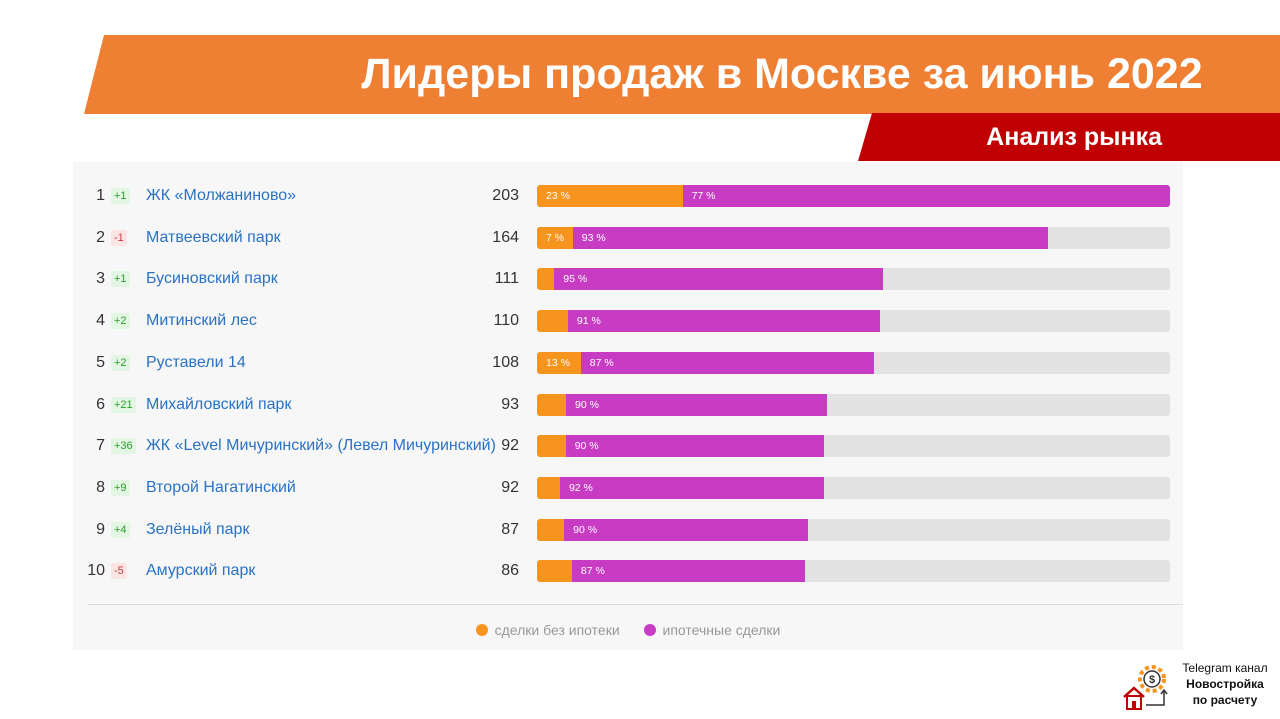 This screenshot has width=1280, height=719. Describe the element at coordinates (221, 195) in the screenshot. I see `complex-name-link: ЖК «Молжаниново»` at that location.